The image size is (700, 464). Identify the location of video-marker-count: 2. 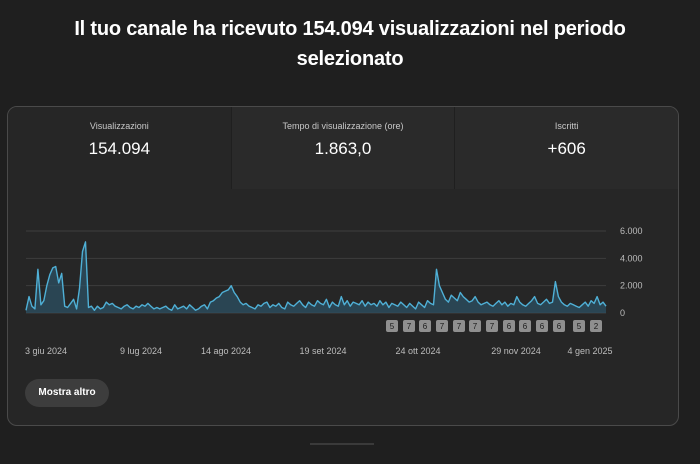
(596, 326).